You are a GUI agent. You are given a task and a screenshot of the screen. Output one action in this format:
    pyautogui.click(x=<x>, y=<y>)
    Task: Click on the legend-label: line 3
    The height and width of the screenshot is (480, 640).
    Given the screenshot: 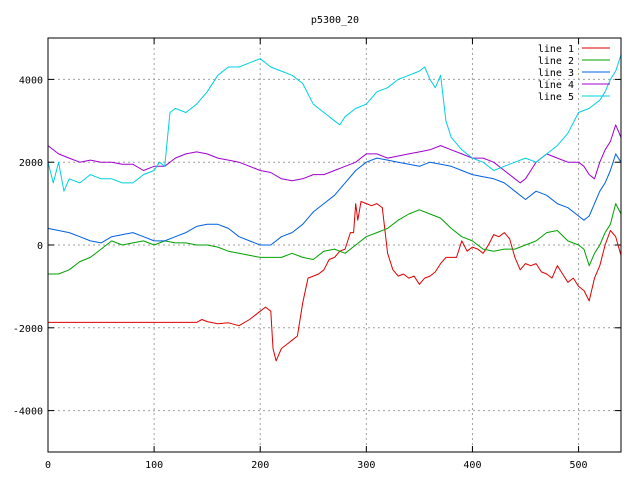 What is the action you would take?
    pyautogui.click(x=556, y=73)
    